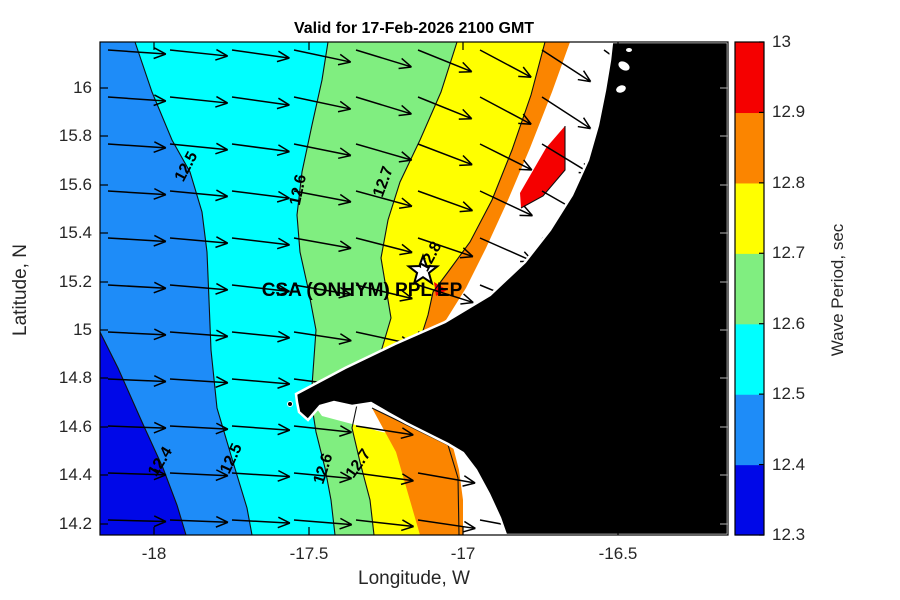  I want to click on colorbar-tick-label: 12.3, so click(789, 534).